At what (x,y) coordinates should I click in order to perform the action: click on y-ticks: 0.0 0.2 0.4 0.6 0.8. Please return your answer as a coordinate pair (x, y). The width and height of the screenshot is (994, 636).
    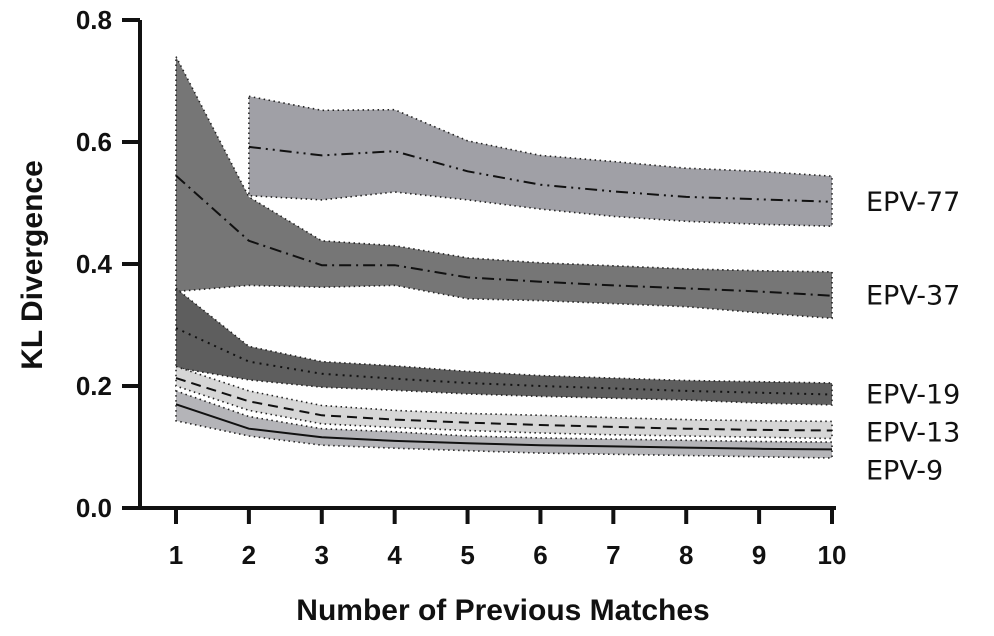
    Looking at the image, I should click on (108, 264).